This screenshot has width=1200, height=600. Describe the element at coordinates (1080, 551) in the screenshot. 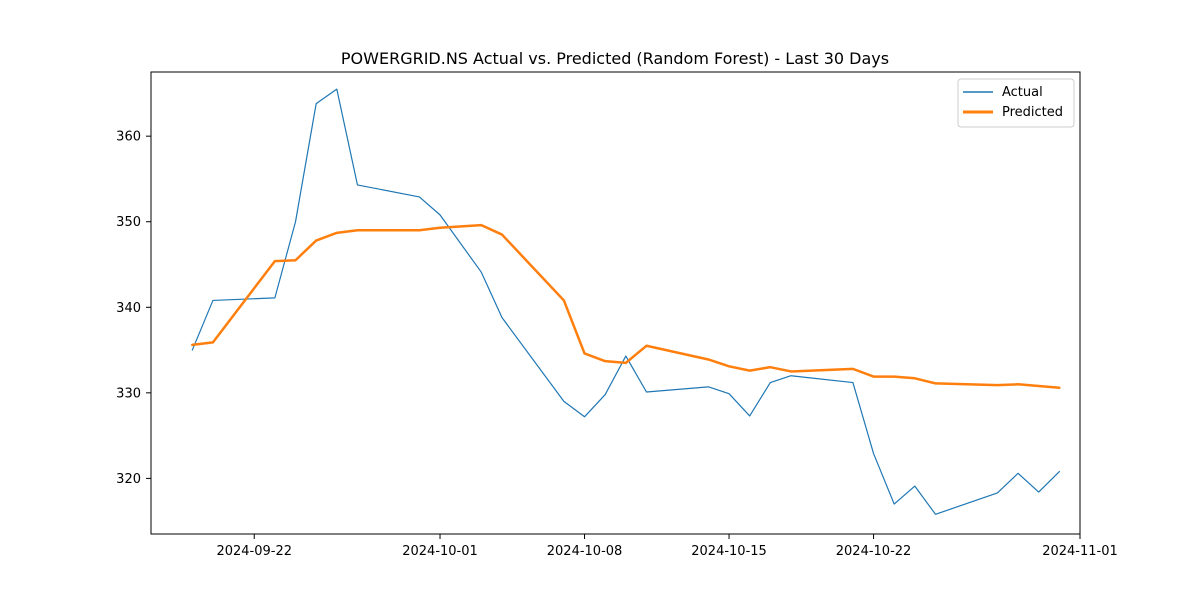

I see `x-tick-label: 2024-11-01` at that location.